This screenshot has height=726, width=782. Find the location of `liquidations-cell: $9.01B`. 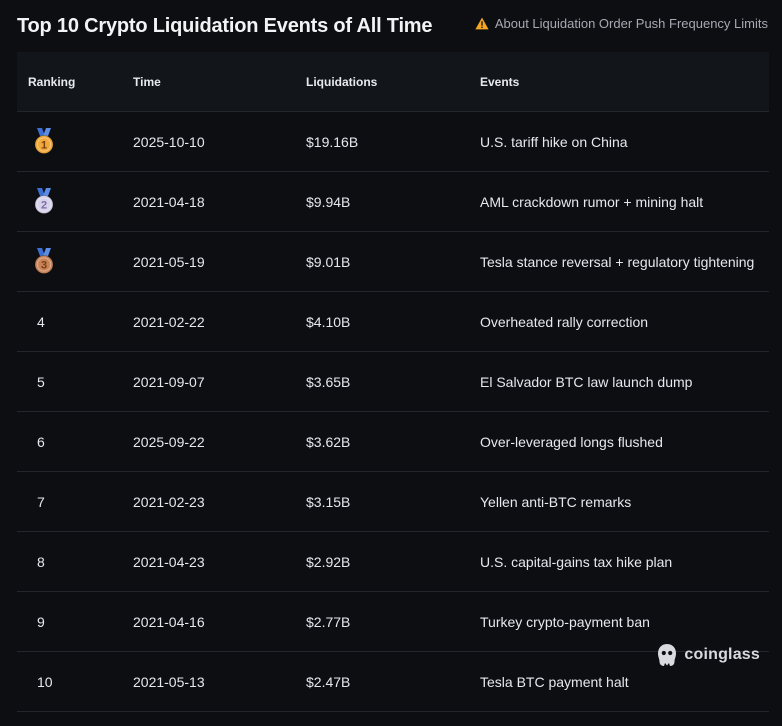

liquidations-cell: $9.01B is located at coordinates (328, 261).